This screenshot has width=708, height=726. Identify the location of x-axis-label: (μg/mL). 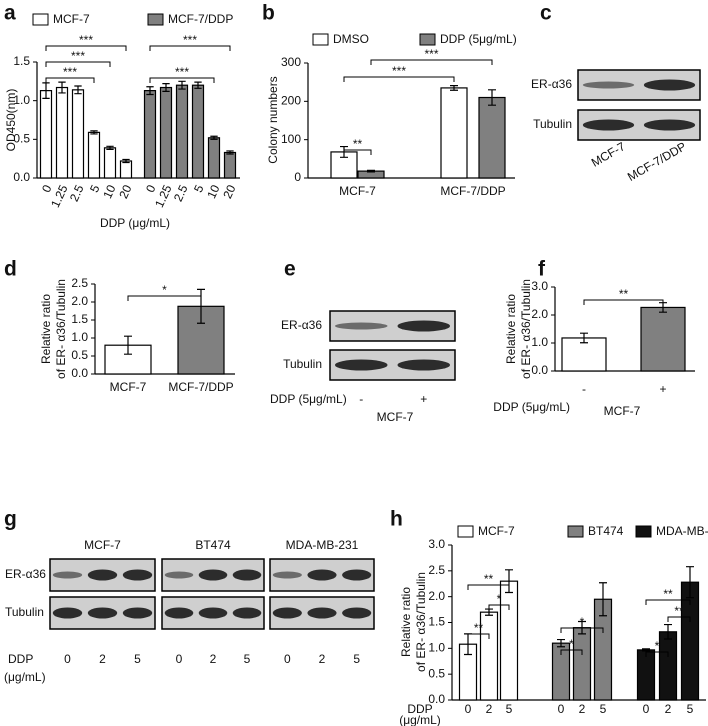
(420, 719).